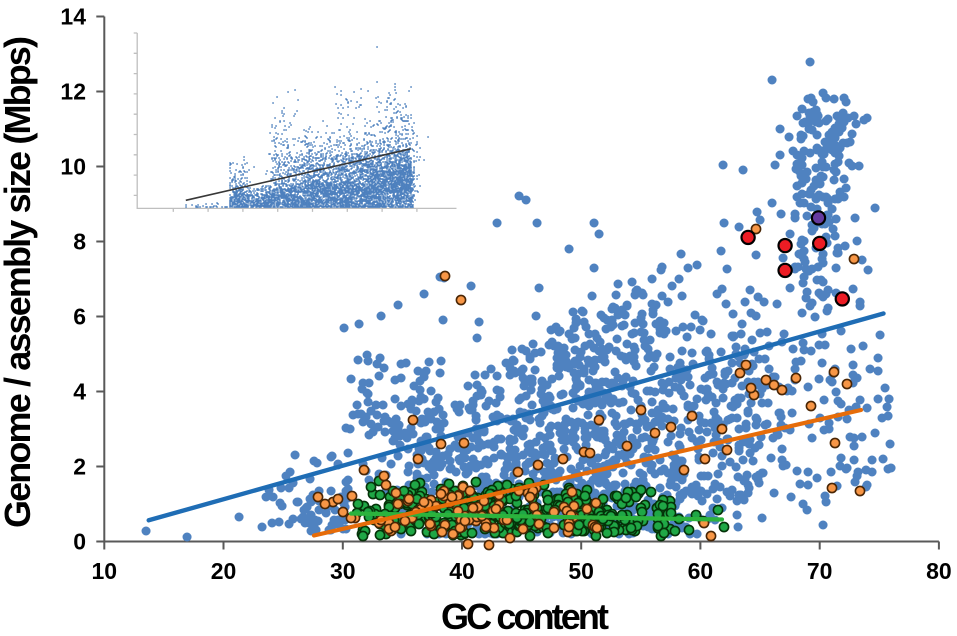  What do you see at coordinates (224, 571) in the screenshot?
I see `svg-text: 20` at bounding box center [224, 571].